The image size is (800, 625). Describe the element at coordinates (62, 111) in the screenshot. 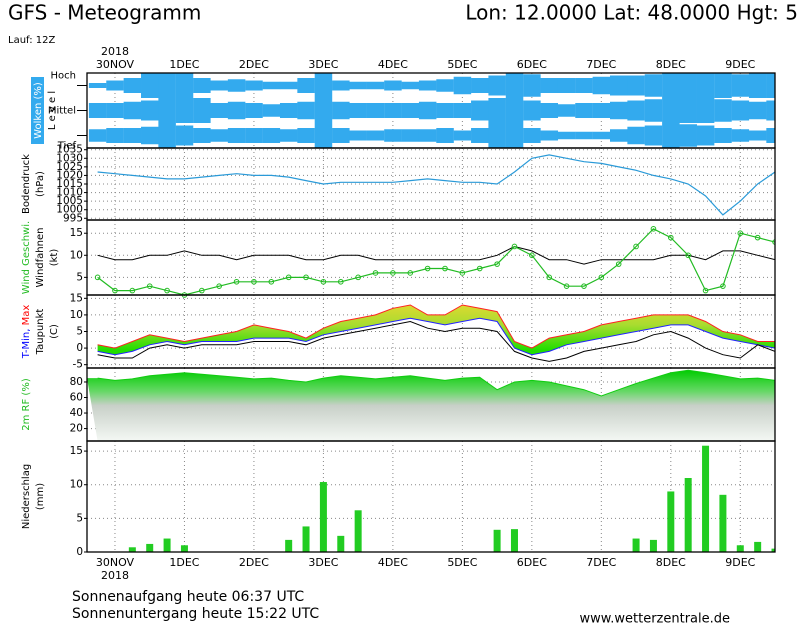

I see `level-label: Mittel` at that location.